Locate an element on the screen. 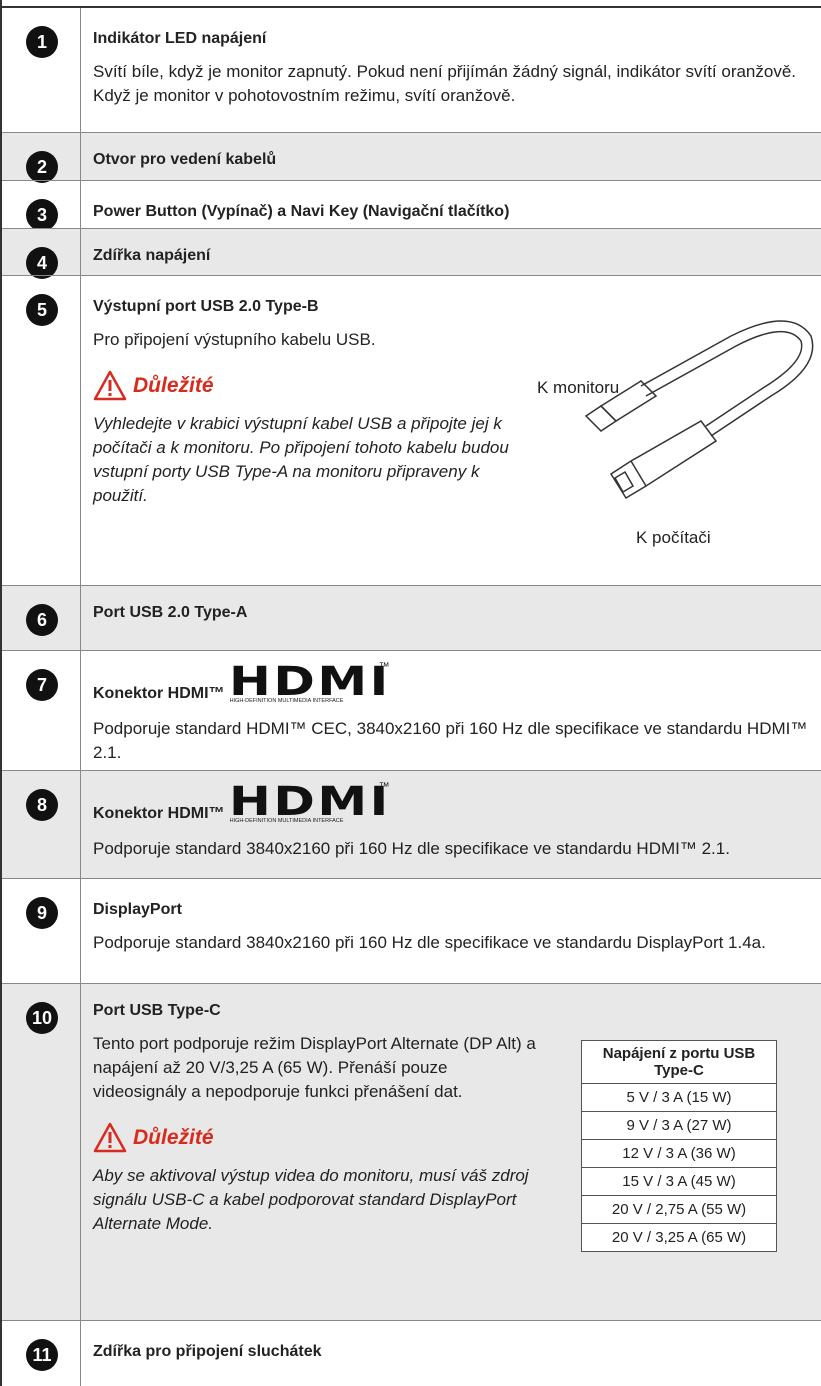 This screenshot has width=821, height=1386. row: 2 Otvor pro vedení kabelů is located at coordinates (411, 157).